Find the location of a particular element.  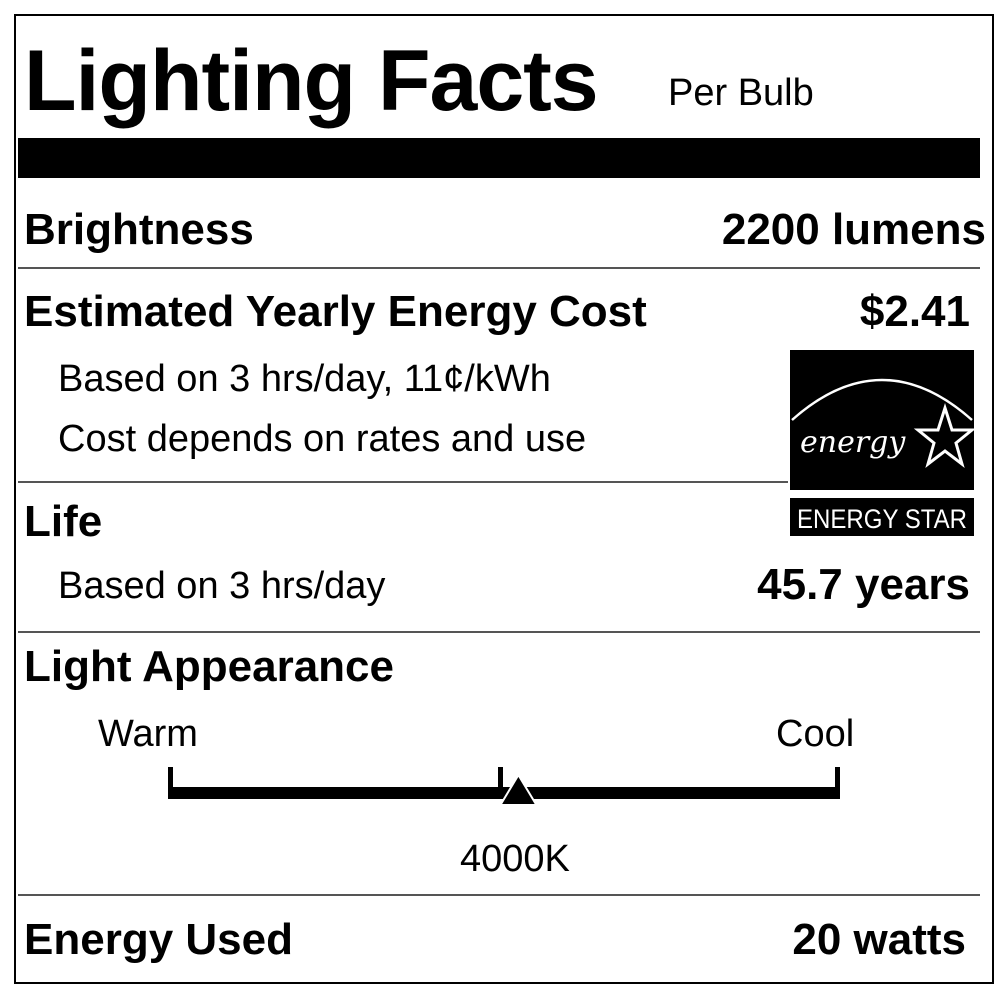

label-subtitle: Per Bulb is located at coordinates (741, 93).